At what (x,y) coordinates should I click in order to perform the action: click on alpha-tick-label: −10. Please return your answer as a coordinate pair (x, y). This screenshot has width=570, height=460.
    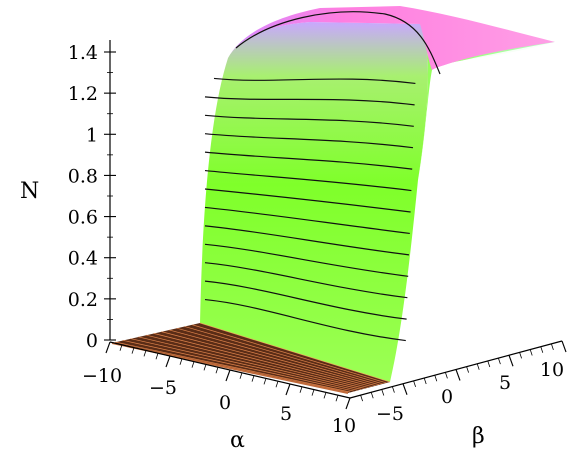
    Looking at the image, I should click on (102, 376).